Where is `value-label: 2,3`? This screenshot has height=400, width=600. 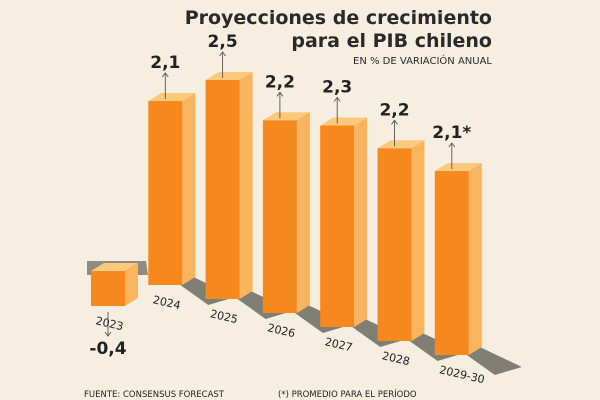
value-label: 2,3 is located at coordinates (337, 88).